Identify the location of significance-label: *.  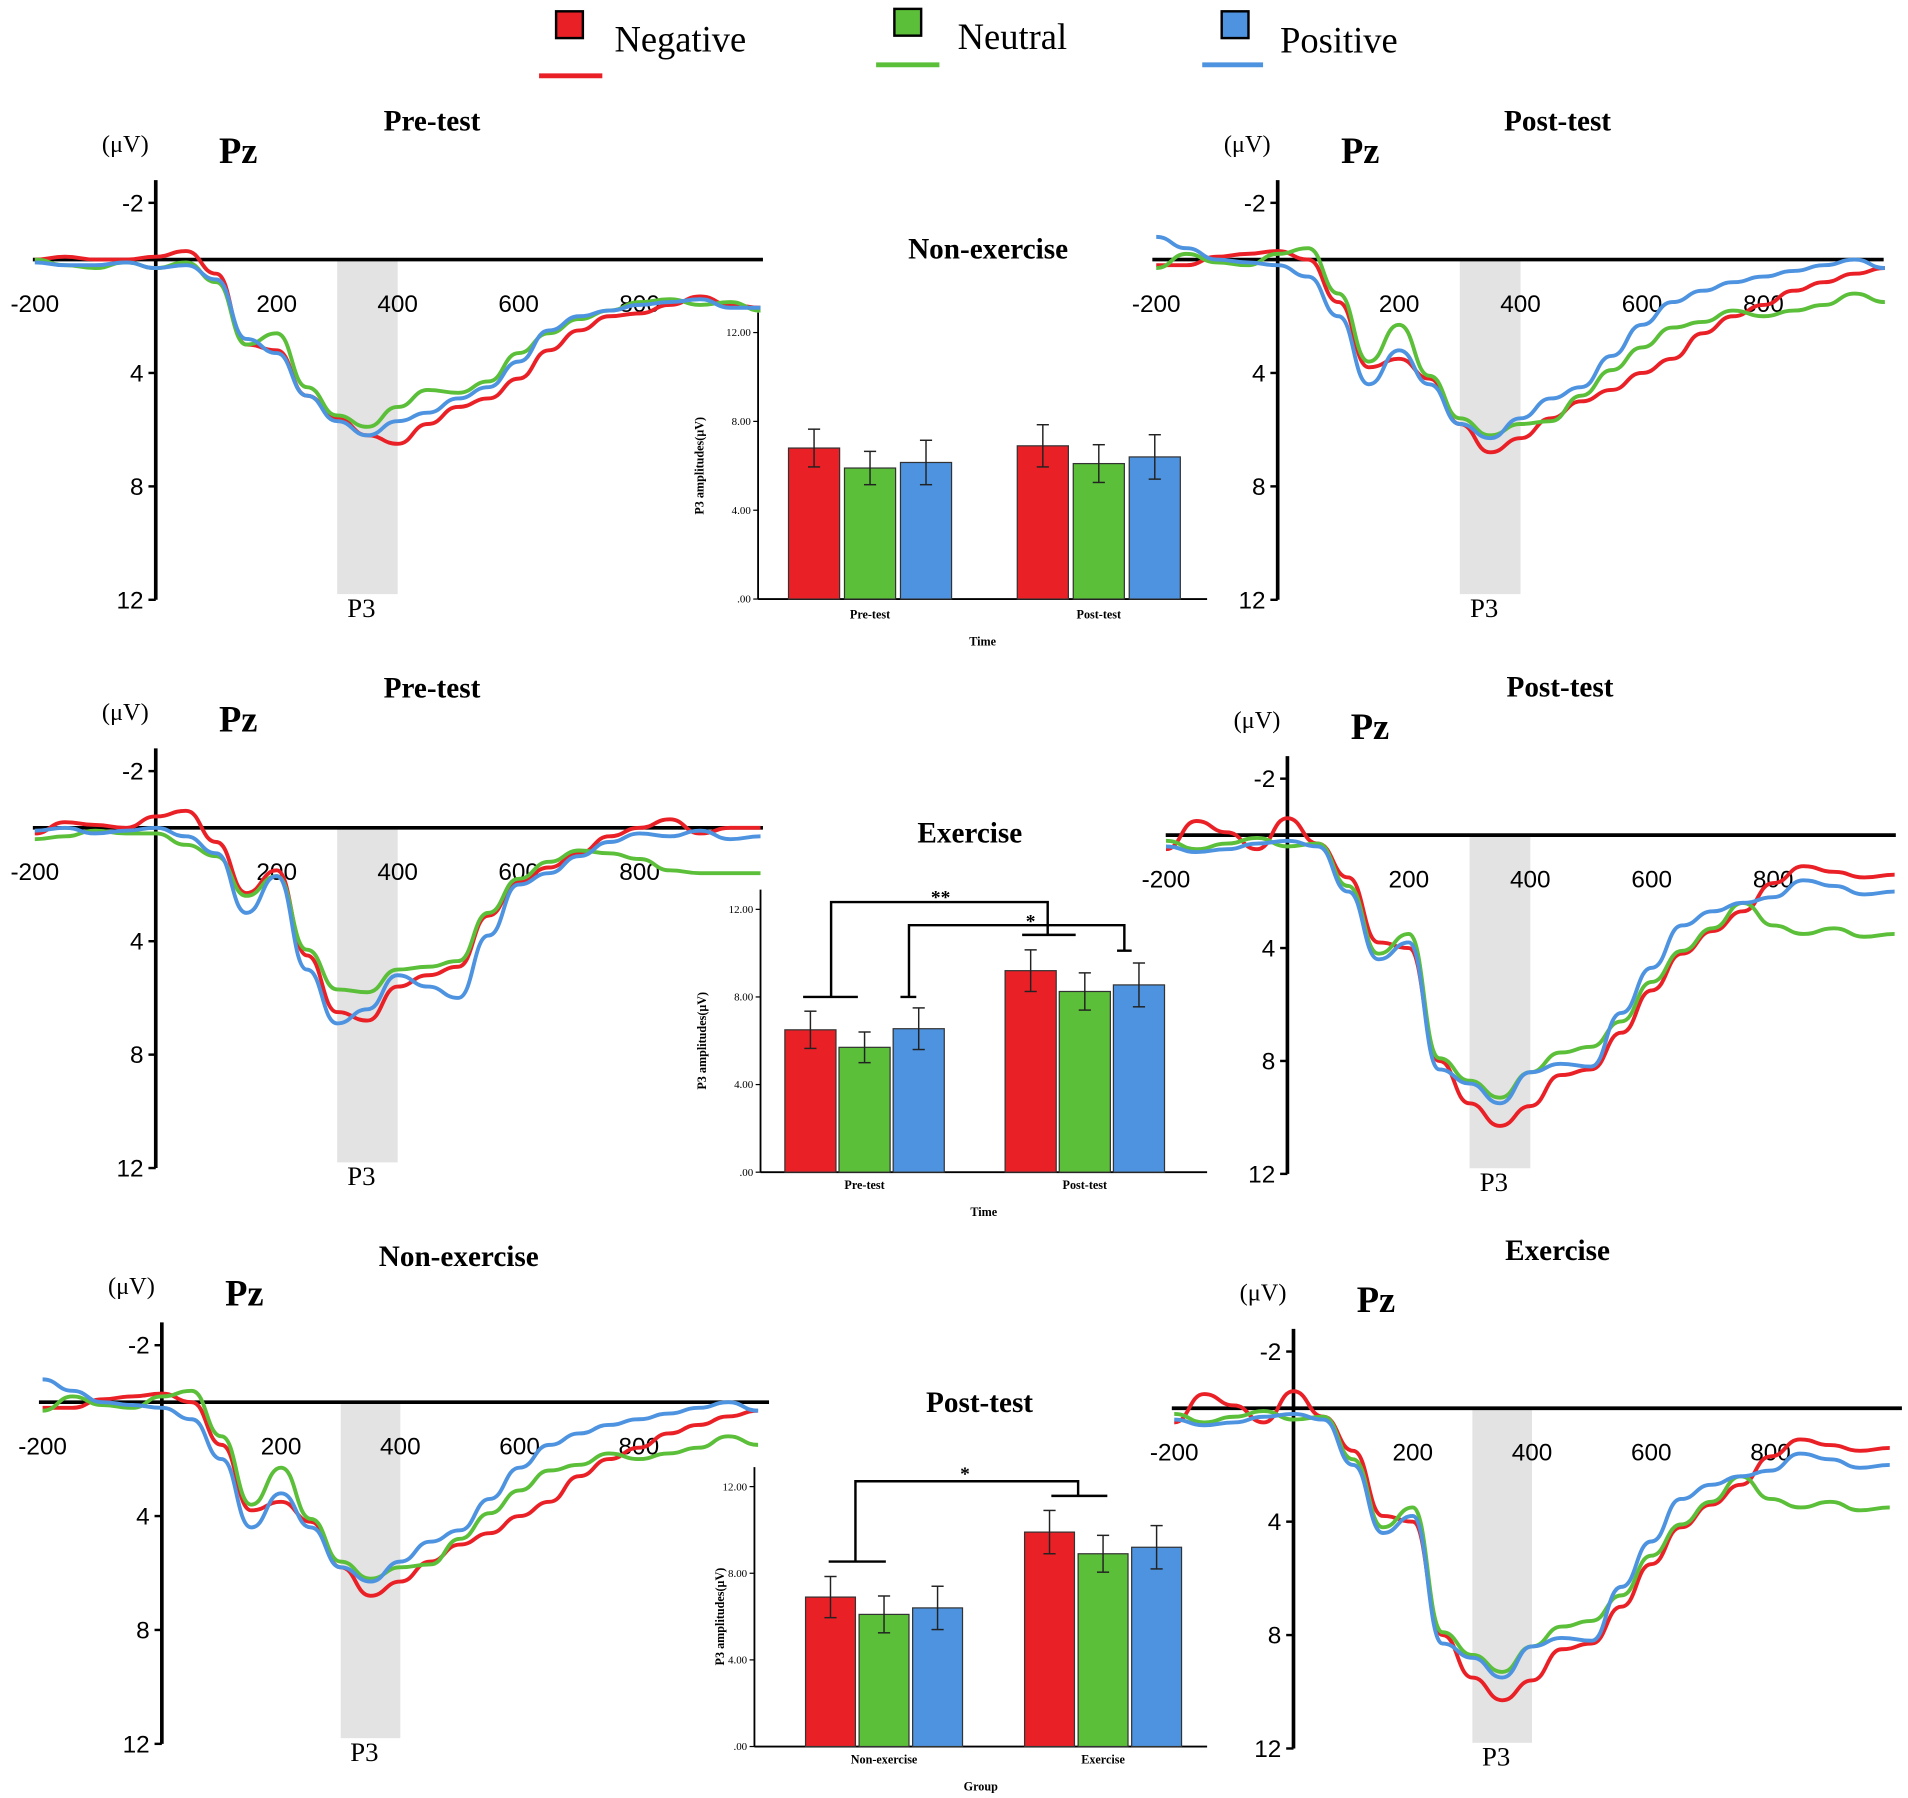
(1031, 922).